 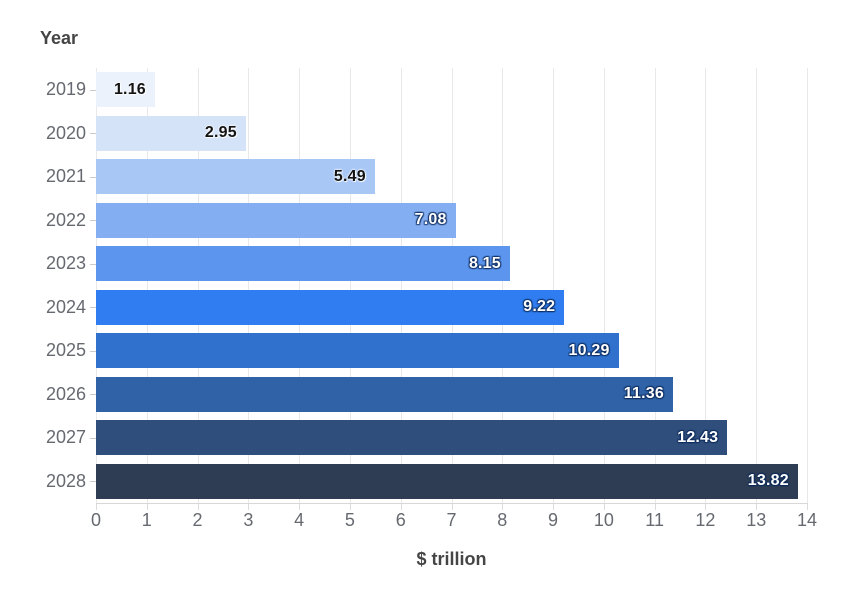 What do you see at coordinates (93, 177) in the screenshot?
I see `y-axis-tick-2021` at bounding box center [93, 177].